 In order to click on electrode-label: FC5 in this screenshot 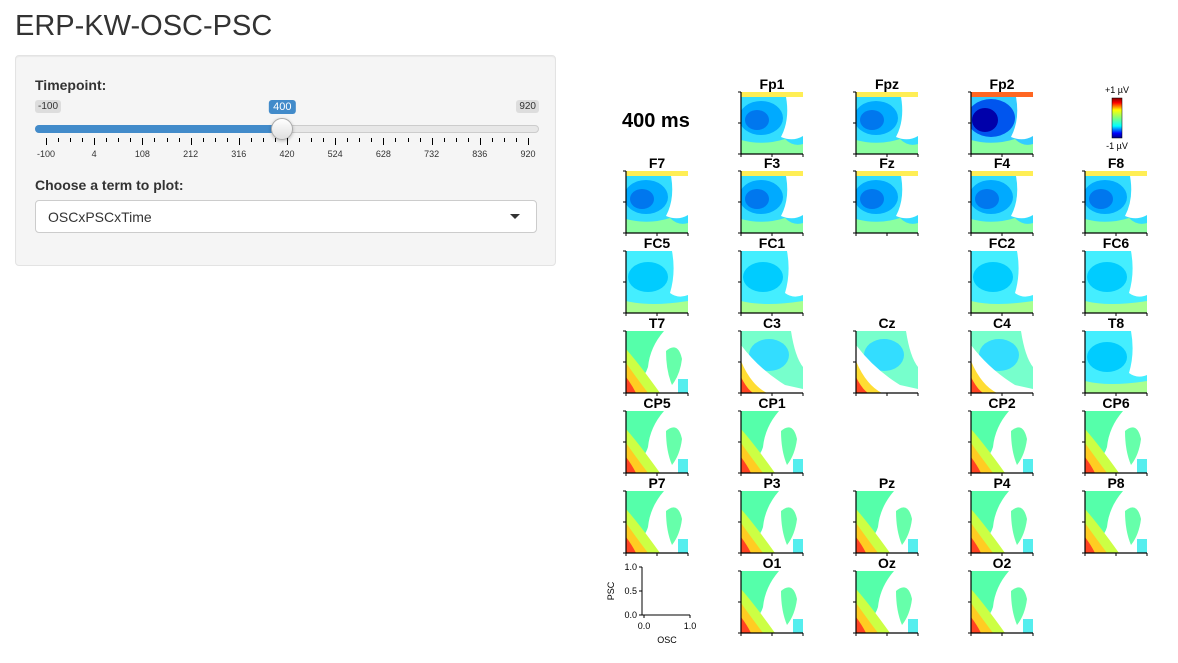, I will do `click(657, 243)`.